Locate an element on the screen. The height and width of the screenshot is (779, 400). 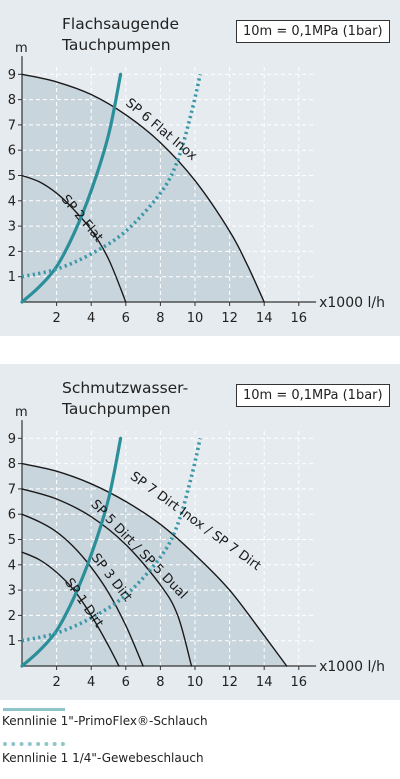
legend-dotted-label: Kennlinie 1 1/4"-Gewebeschlauch is located at coordinates (103, 758).